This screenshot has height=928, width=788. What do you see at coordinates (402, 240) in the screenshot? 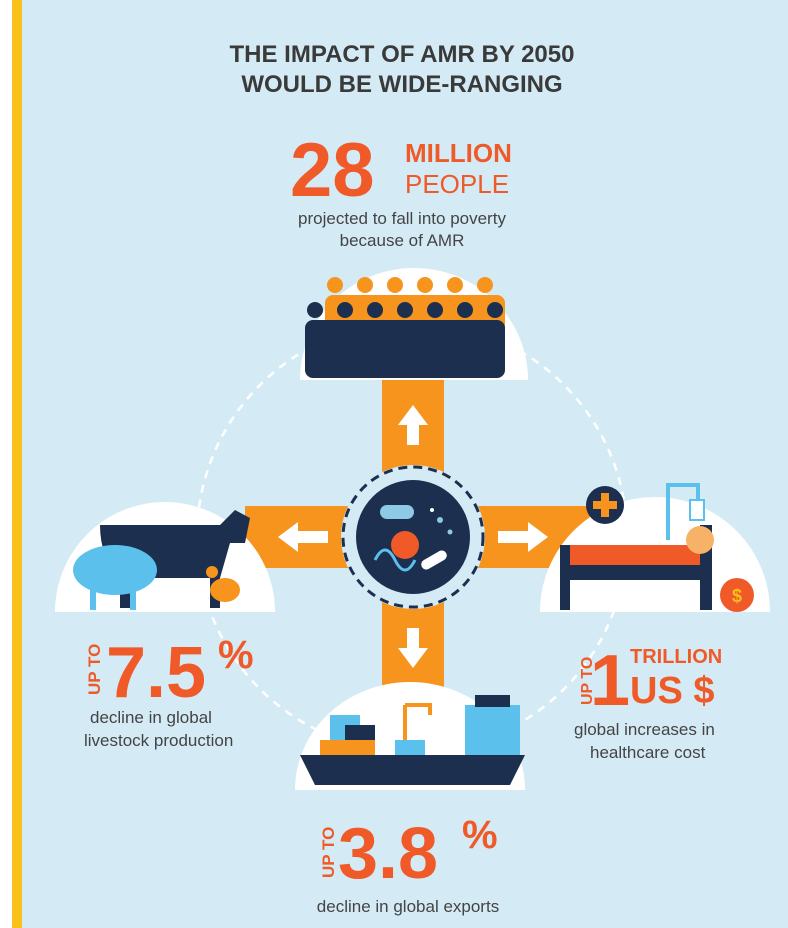
I see `poverty-text: because of AMR` at bounding box center [402, 240].